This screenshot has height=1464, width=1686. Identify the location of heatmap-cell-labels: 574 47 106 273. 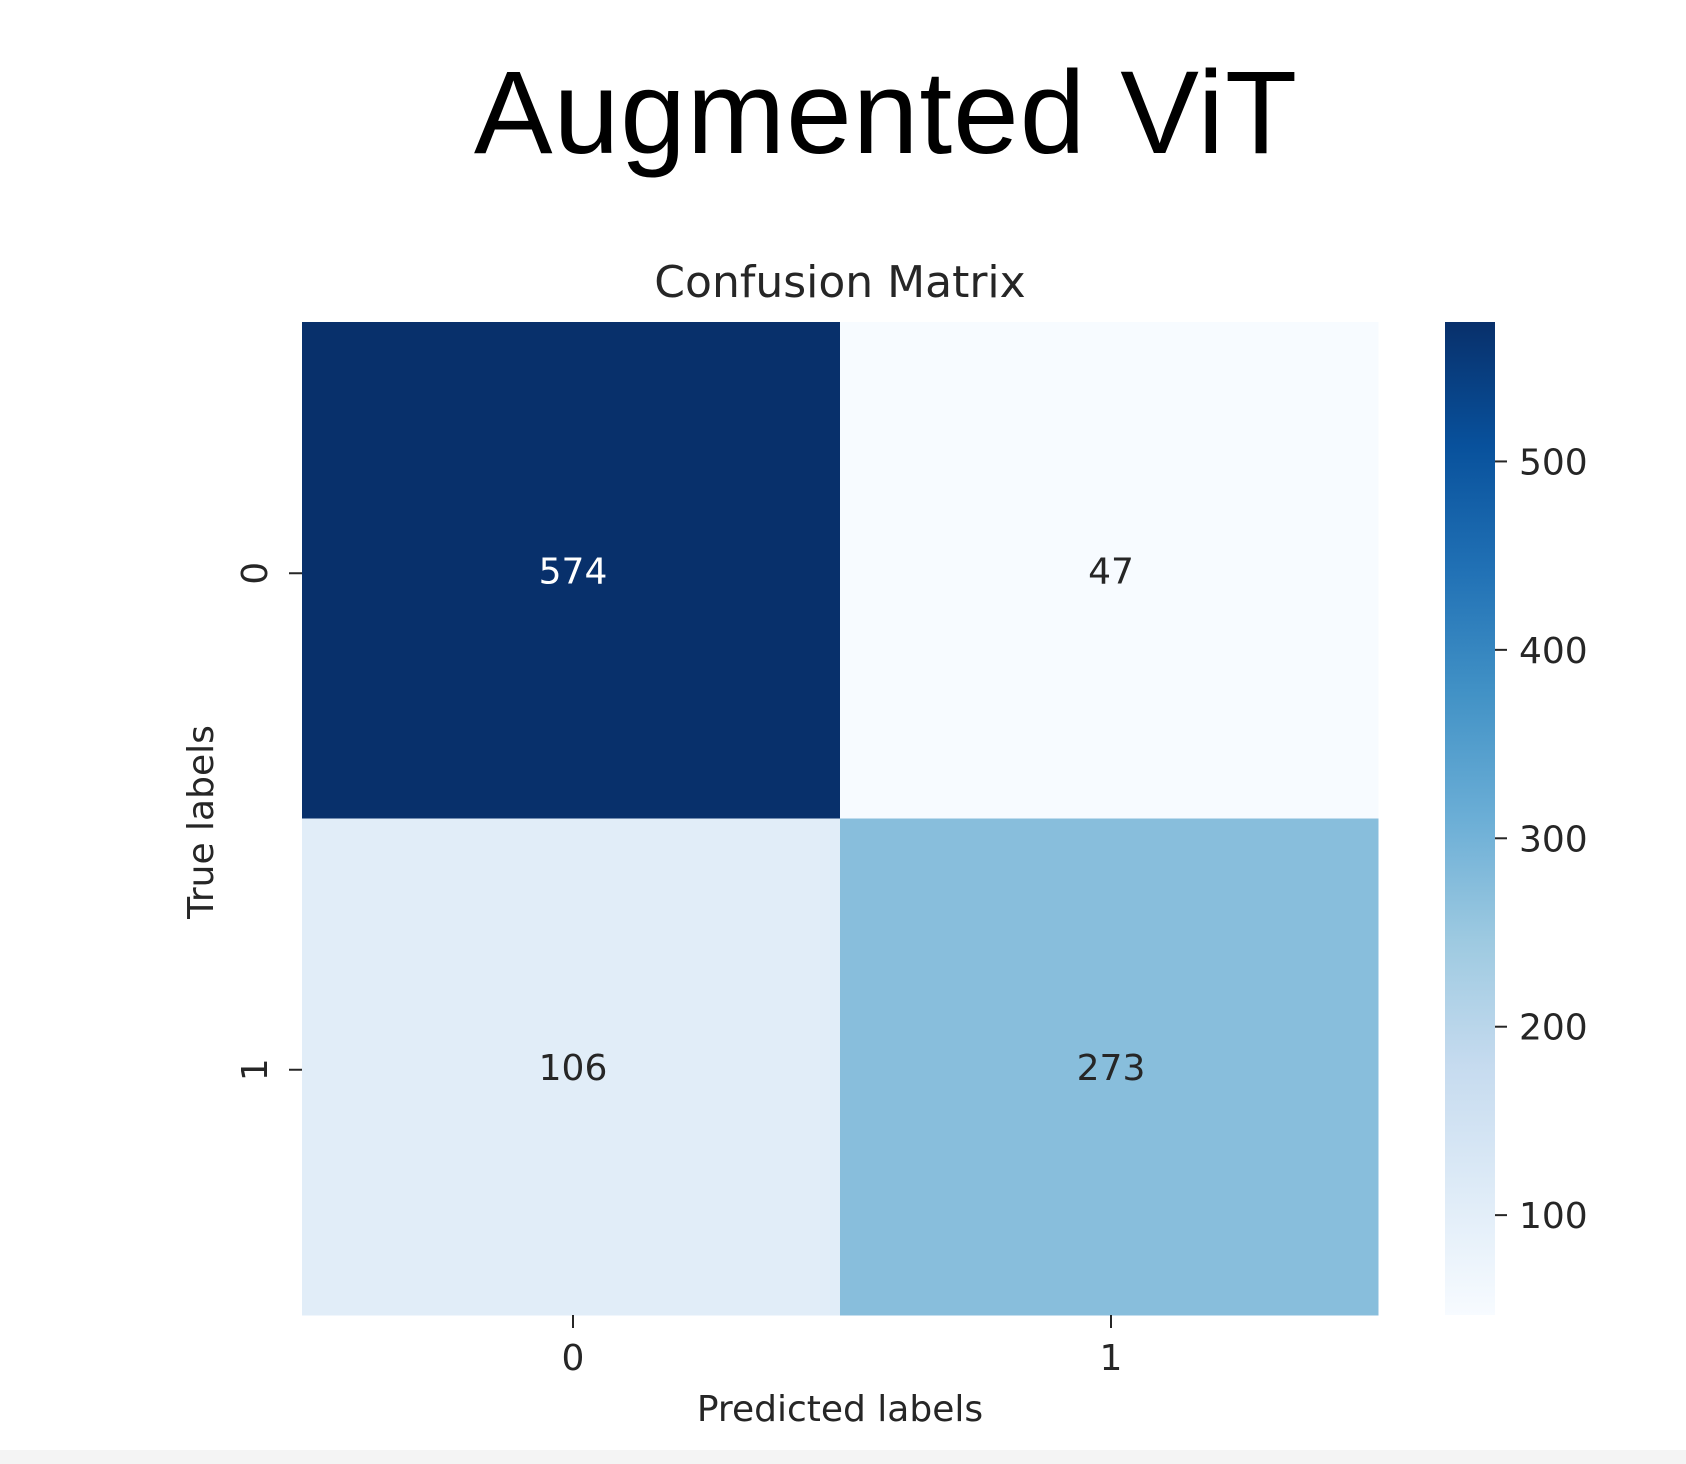
(842, 820).